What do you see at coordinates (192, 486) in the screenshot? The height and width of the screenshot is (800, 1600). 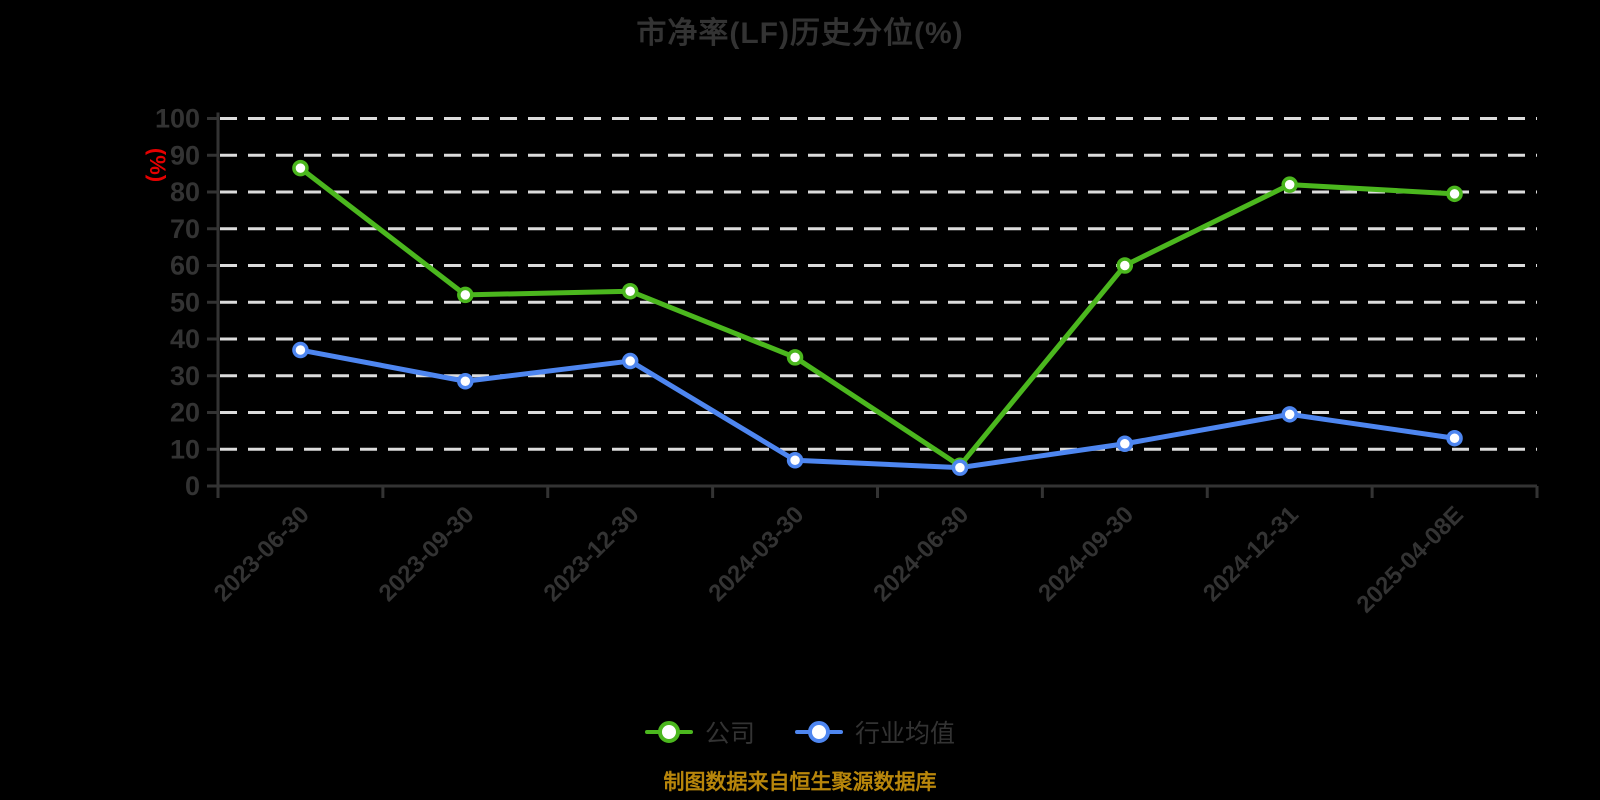 I see `y-tick-label: 0` at bounding box center [192, 486].